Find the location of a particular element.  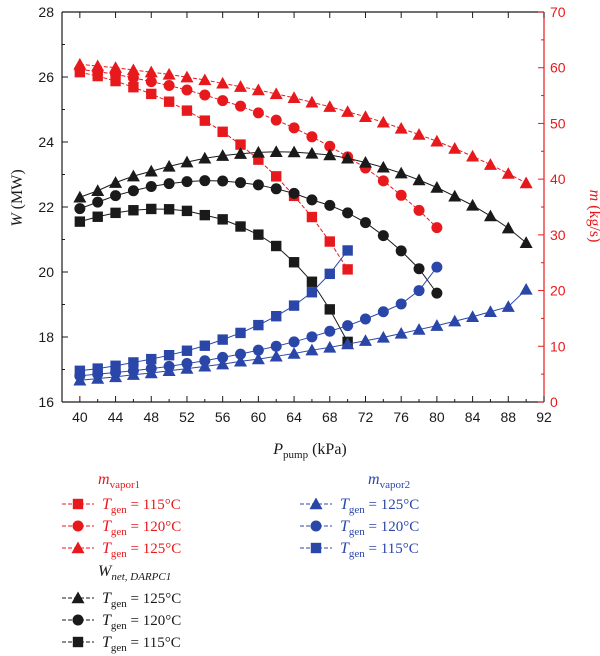

legend-title-wnet: Wnet, DARPC1 is located at coordinates (134, 573).